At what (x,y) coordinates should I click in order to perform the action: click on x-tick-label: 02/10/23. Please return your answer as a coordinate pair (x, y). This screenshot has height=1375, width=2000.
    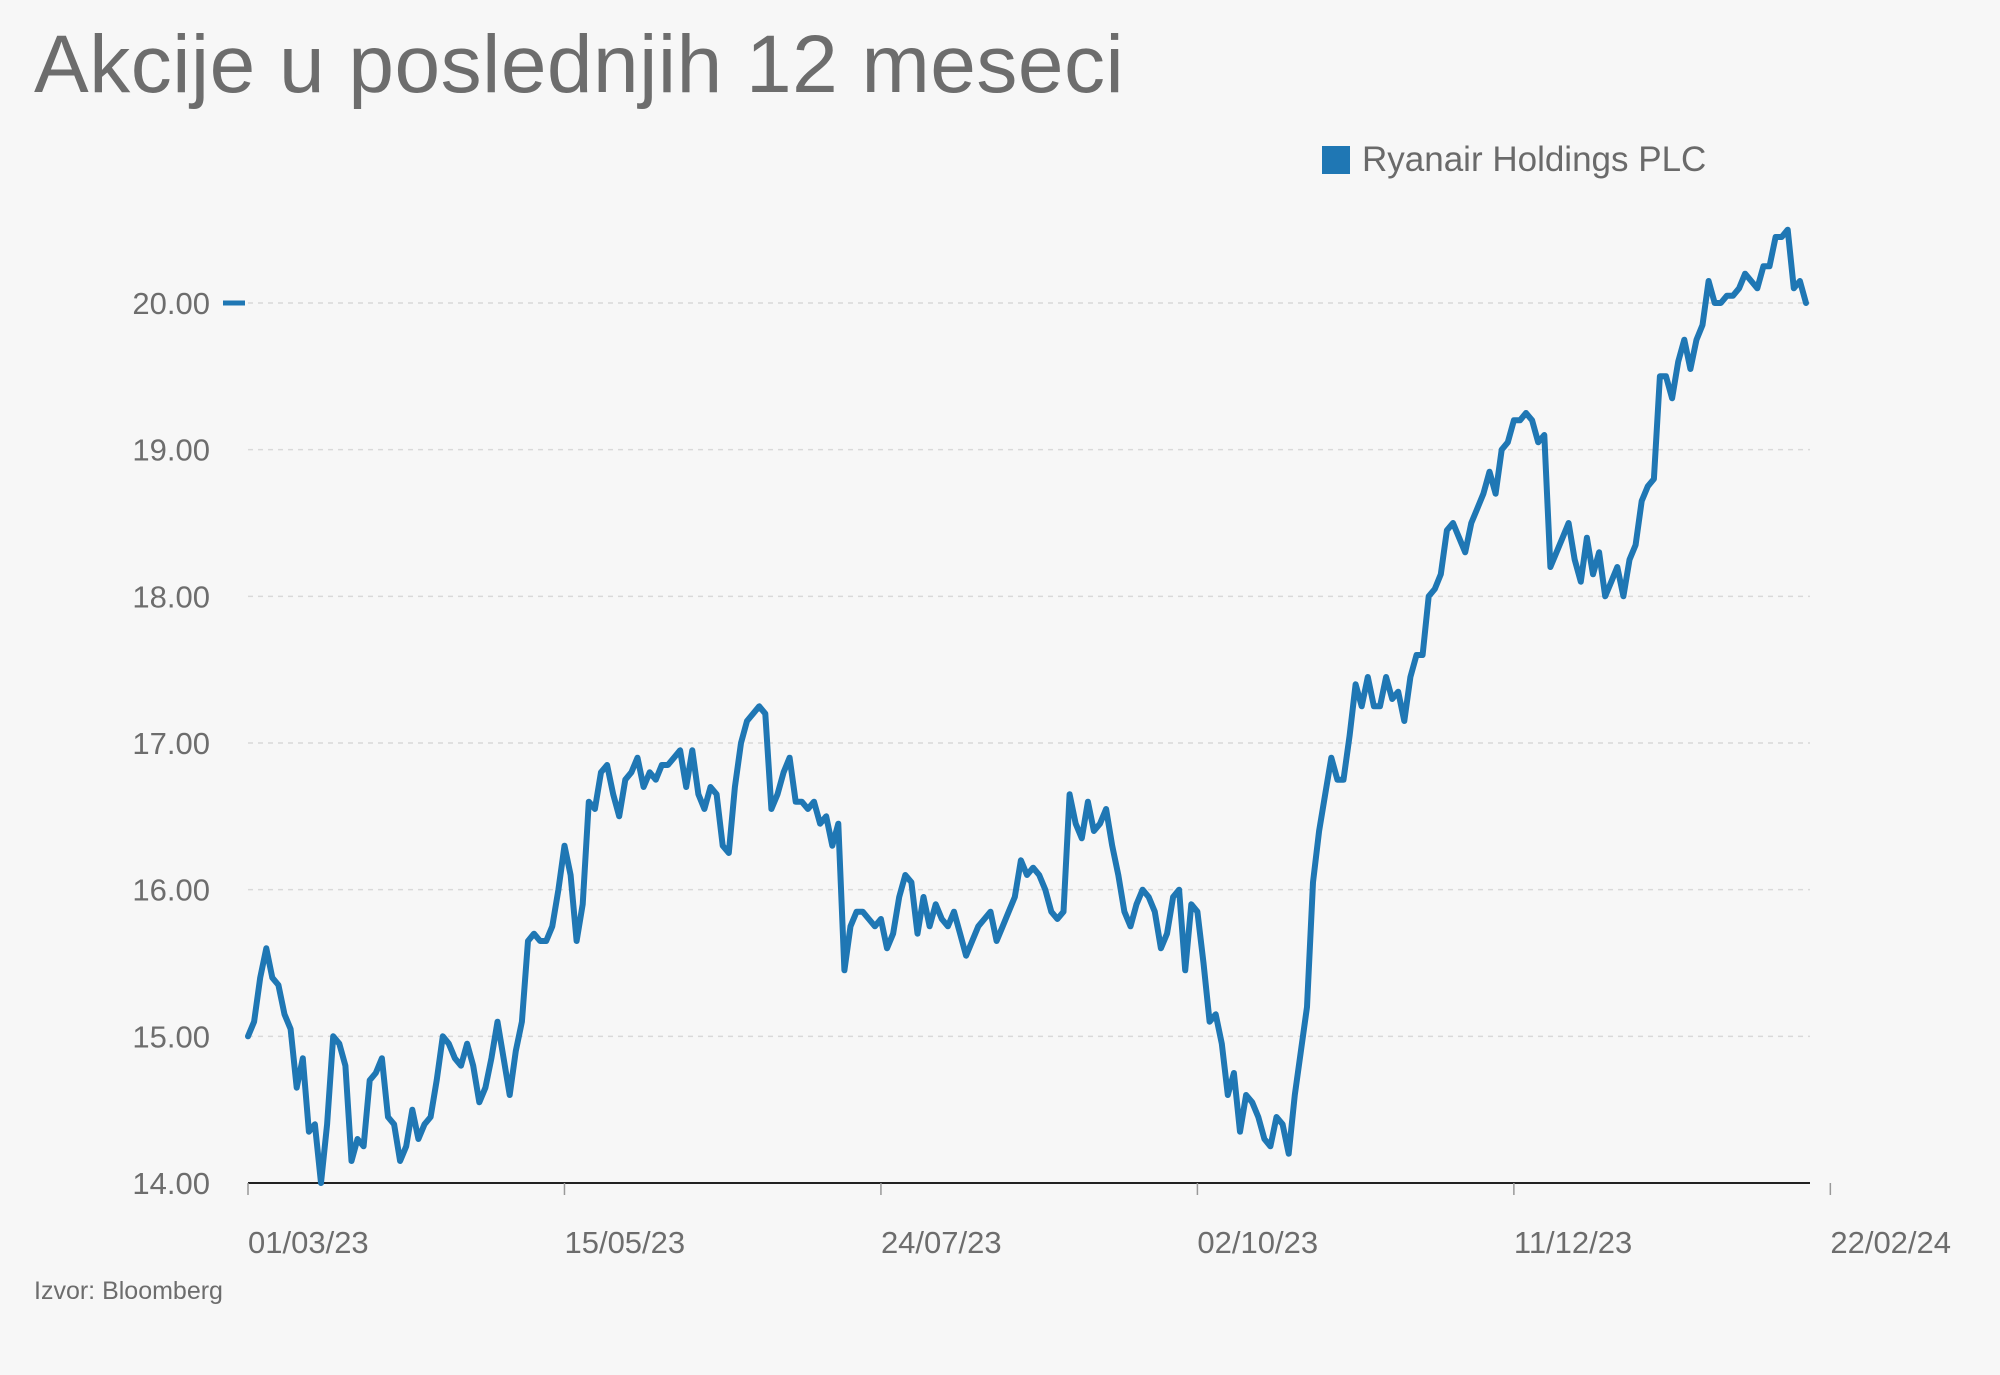
    Looking at the image, I should click on (1257, 1242).